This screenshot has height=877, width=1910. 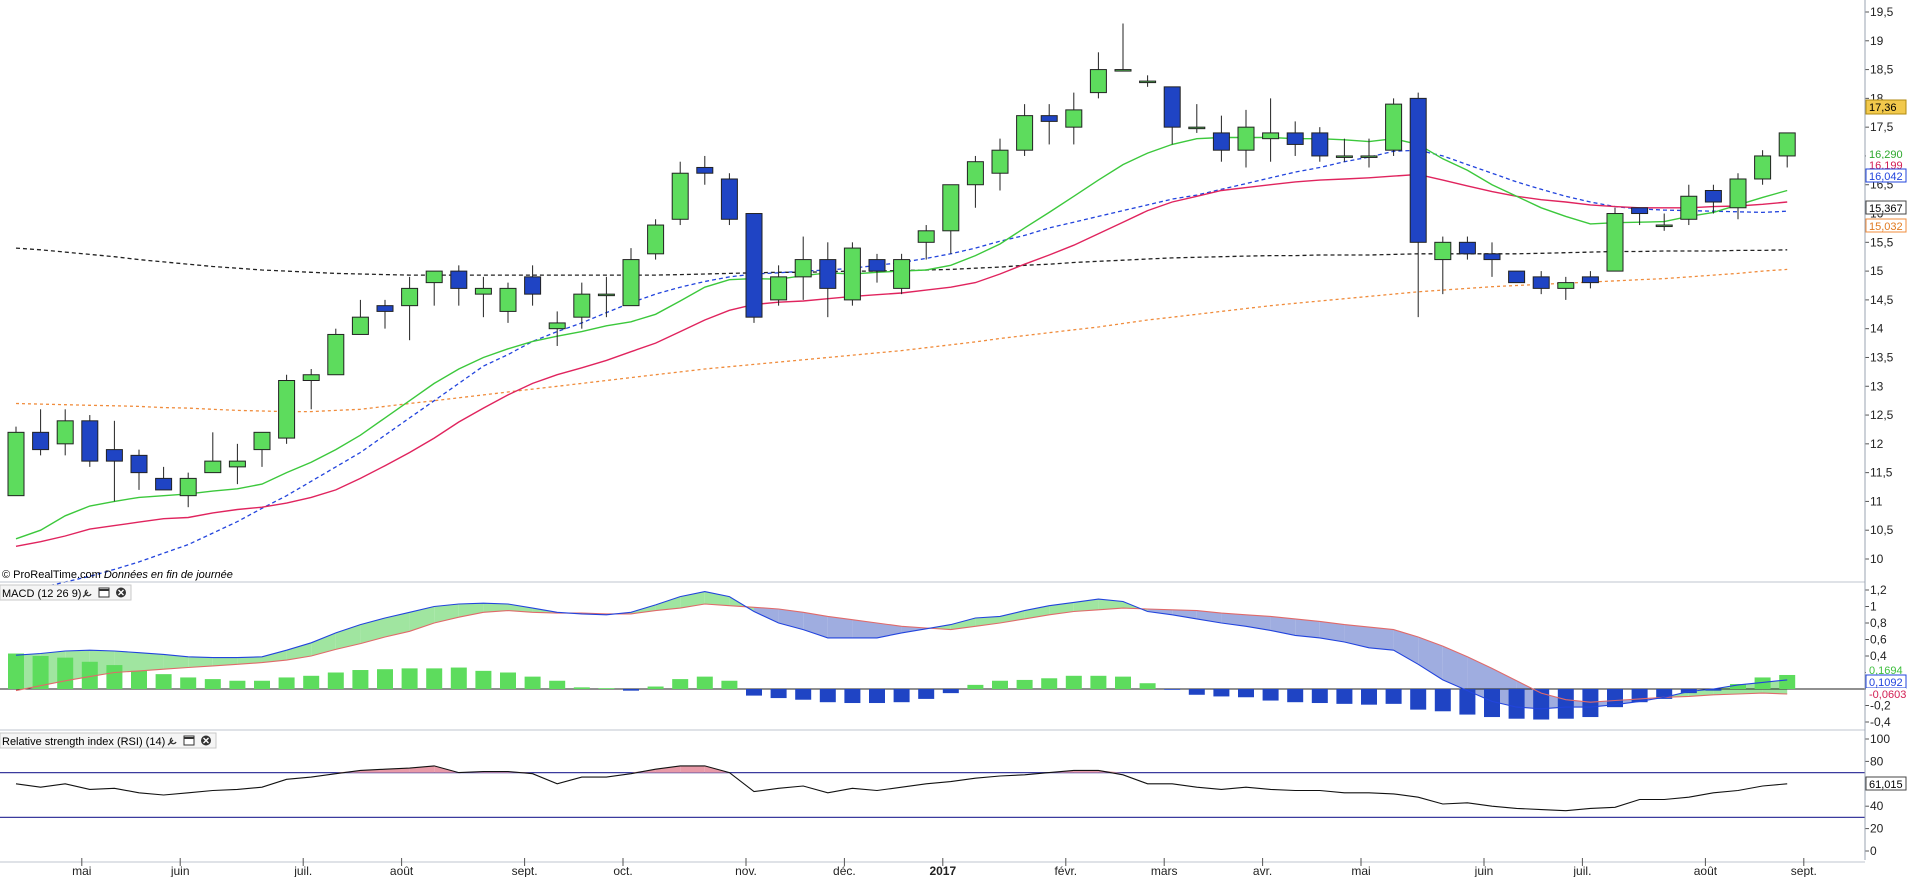 What do you see at coordinates (1880, 739) in the screenshot?
I see `rsi-y-tick: 100` at bounding box center [1880, 739].